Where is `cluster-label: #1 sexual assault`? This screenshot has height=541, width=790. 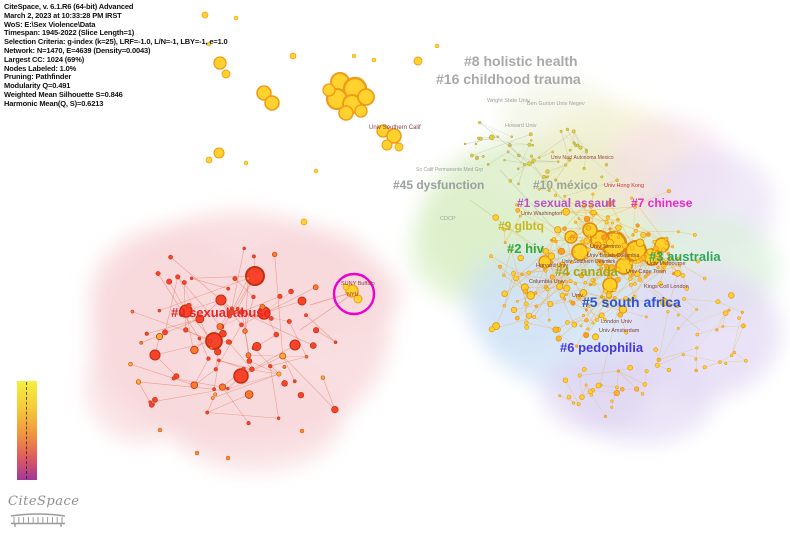 cluster-label: #1 sexual assault is located at coordinates (566, 203).